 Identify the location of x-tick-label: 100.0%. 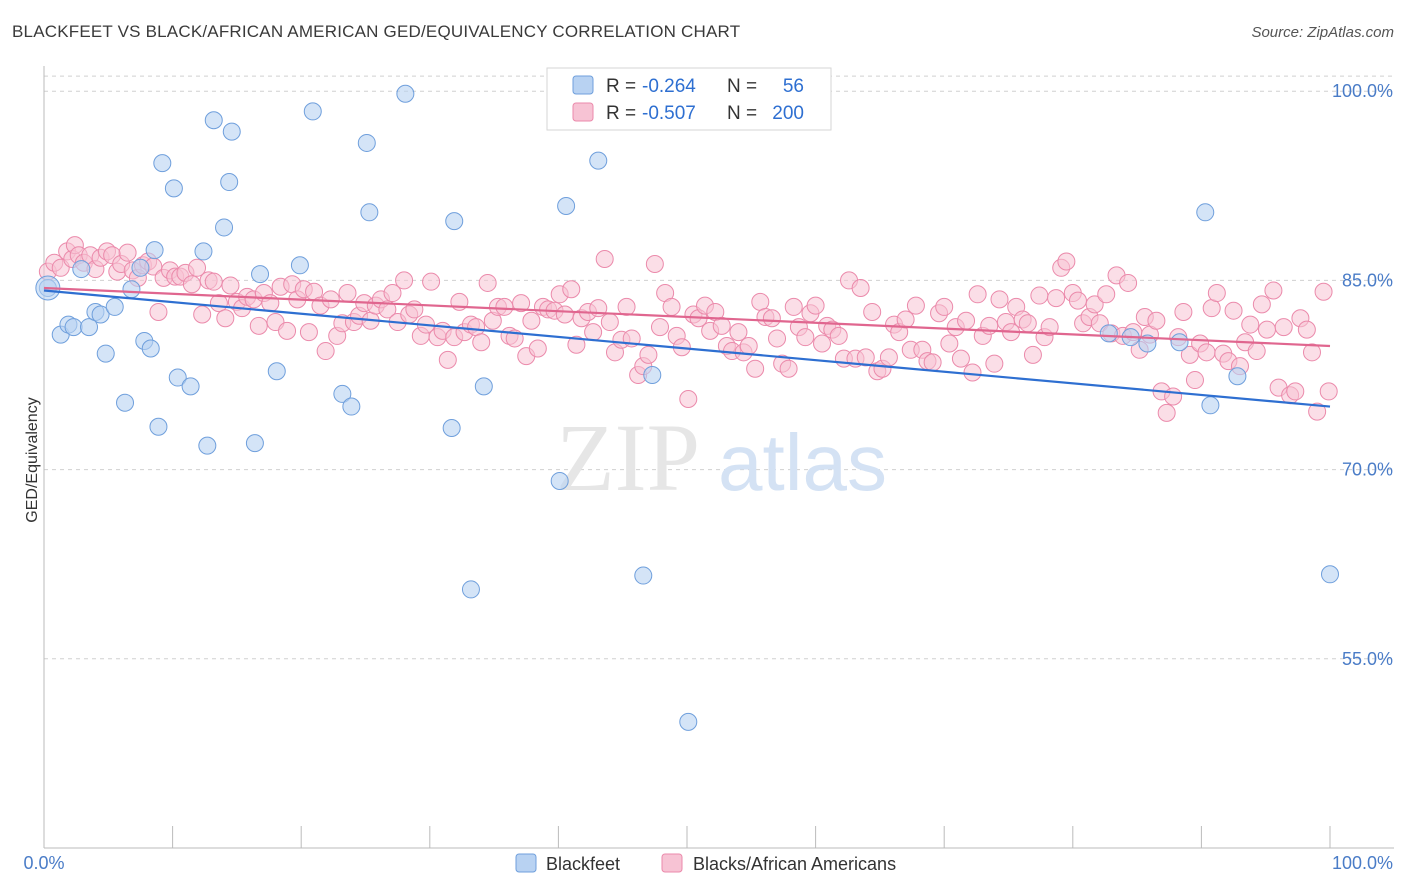
(1362, 863).